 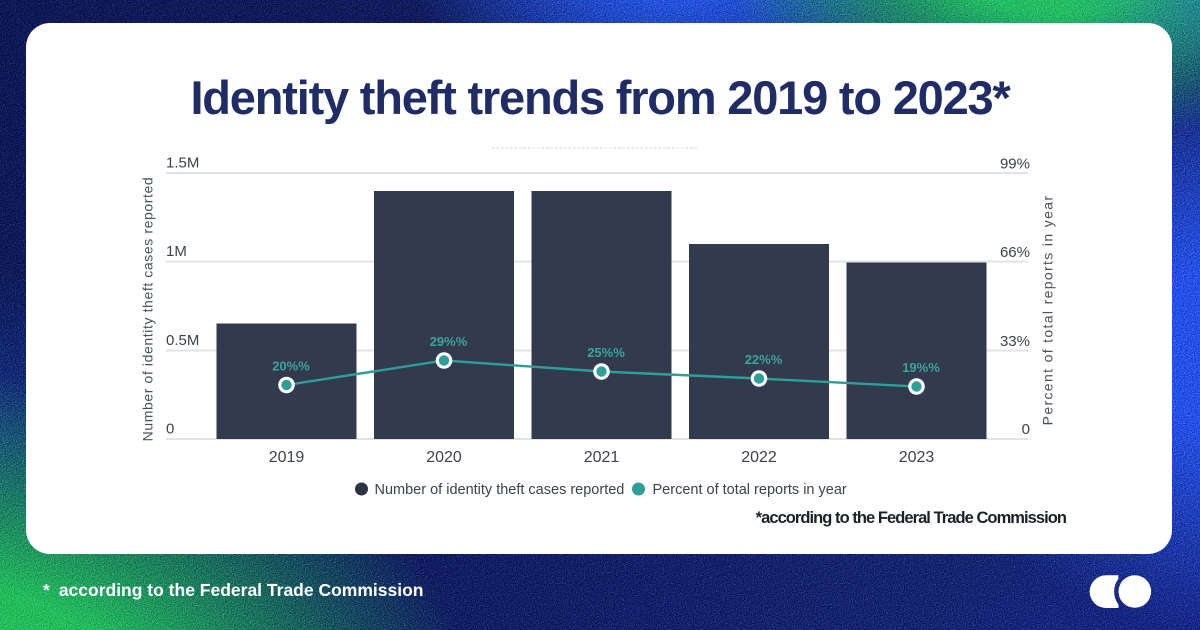 I want to click on svg-text: 0.5M, so click(x=182, y=340).